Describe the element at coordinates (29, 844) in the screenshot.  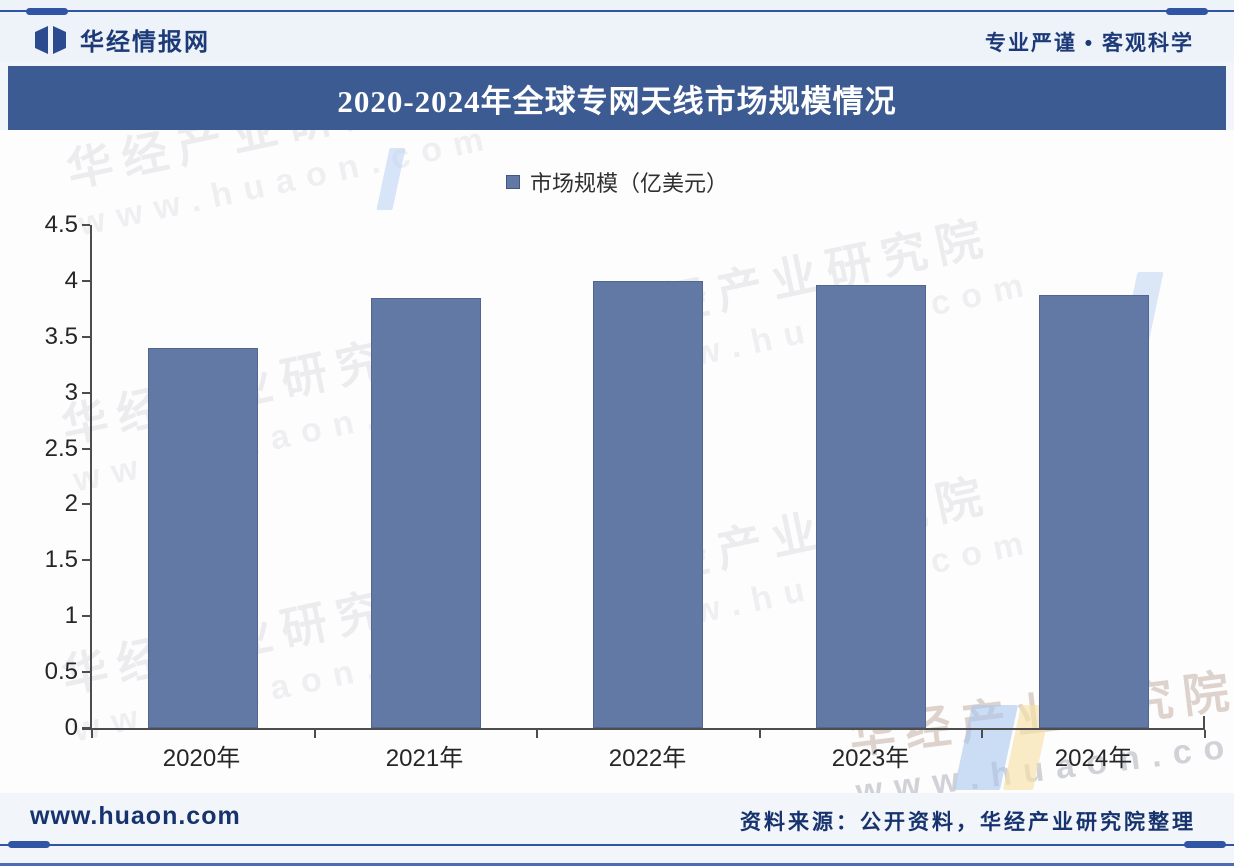
I see `footer-rule-left-cap` at that location.